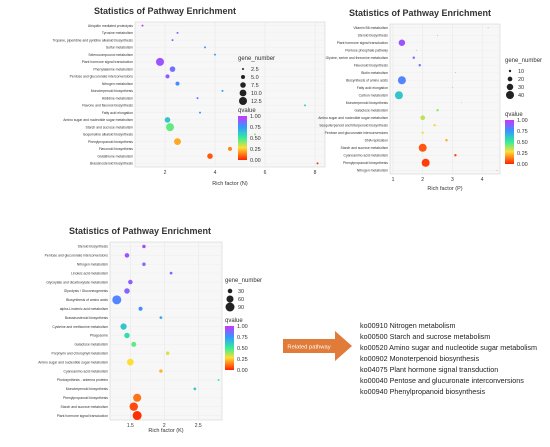 This screenshot has height=447, width=550. What do you see at coordinates (79, 353) in the screenshot?
I see `category-label: Porphyrin and chlorophyll metabolism` at bounding box center [79, 353].